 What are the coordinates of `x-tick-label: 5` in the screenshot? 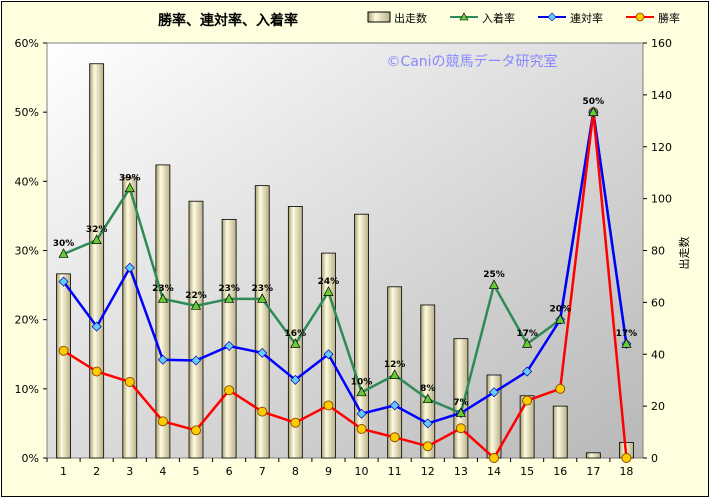 It's located at (196, 471).